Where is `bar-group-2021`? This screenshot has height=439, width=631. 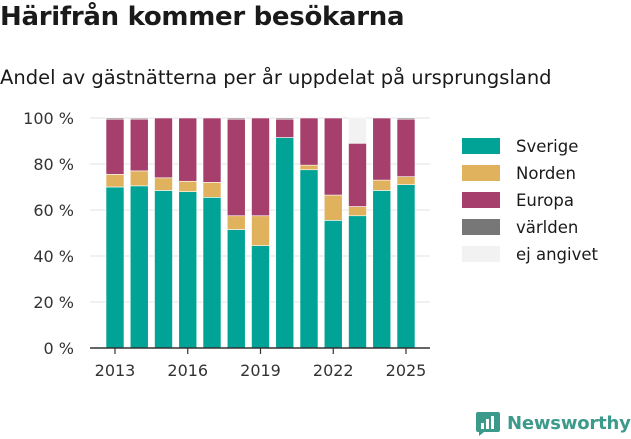 bar-group-2021 is located at coordinates (309, 233).